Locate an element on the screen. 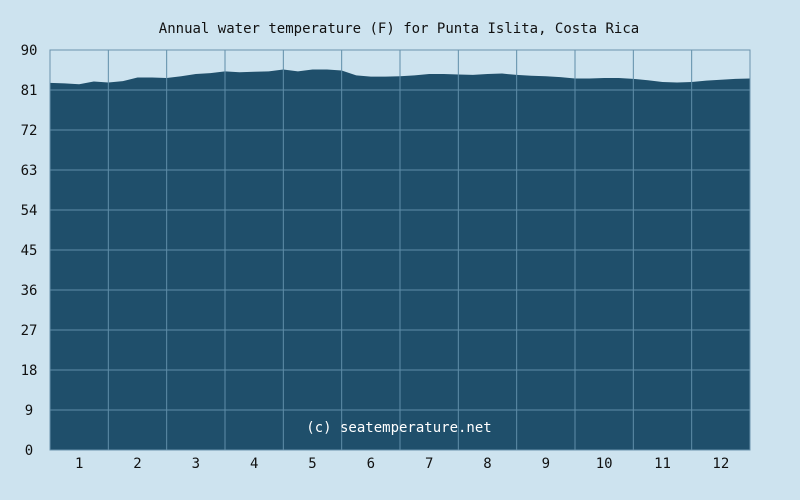 This screenshot has width=800, height=500. y-tick-label: 45 is located at coordinates (29, 251).